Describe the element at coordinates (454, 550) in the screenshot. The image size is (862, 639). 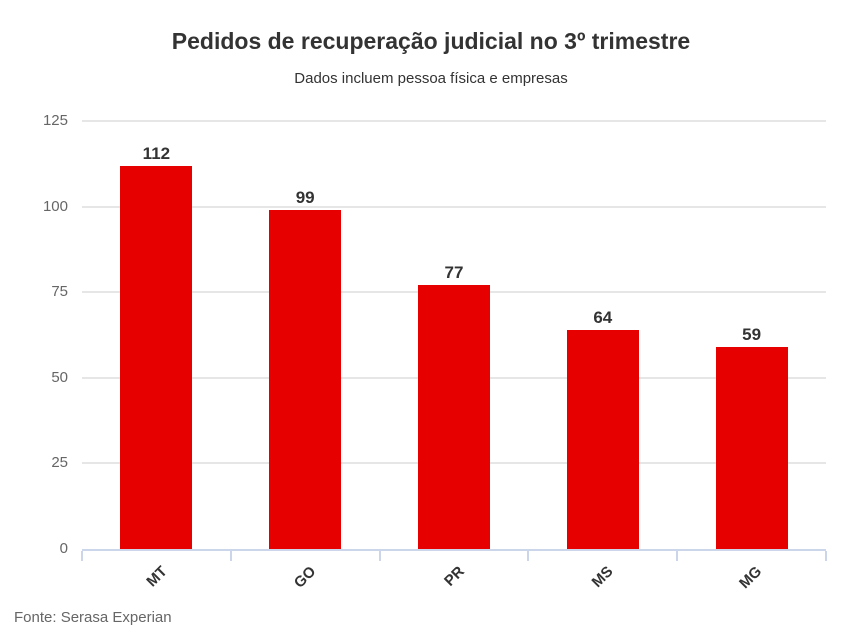
I see `x-axis-line` at that location.